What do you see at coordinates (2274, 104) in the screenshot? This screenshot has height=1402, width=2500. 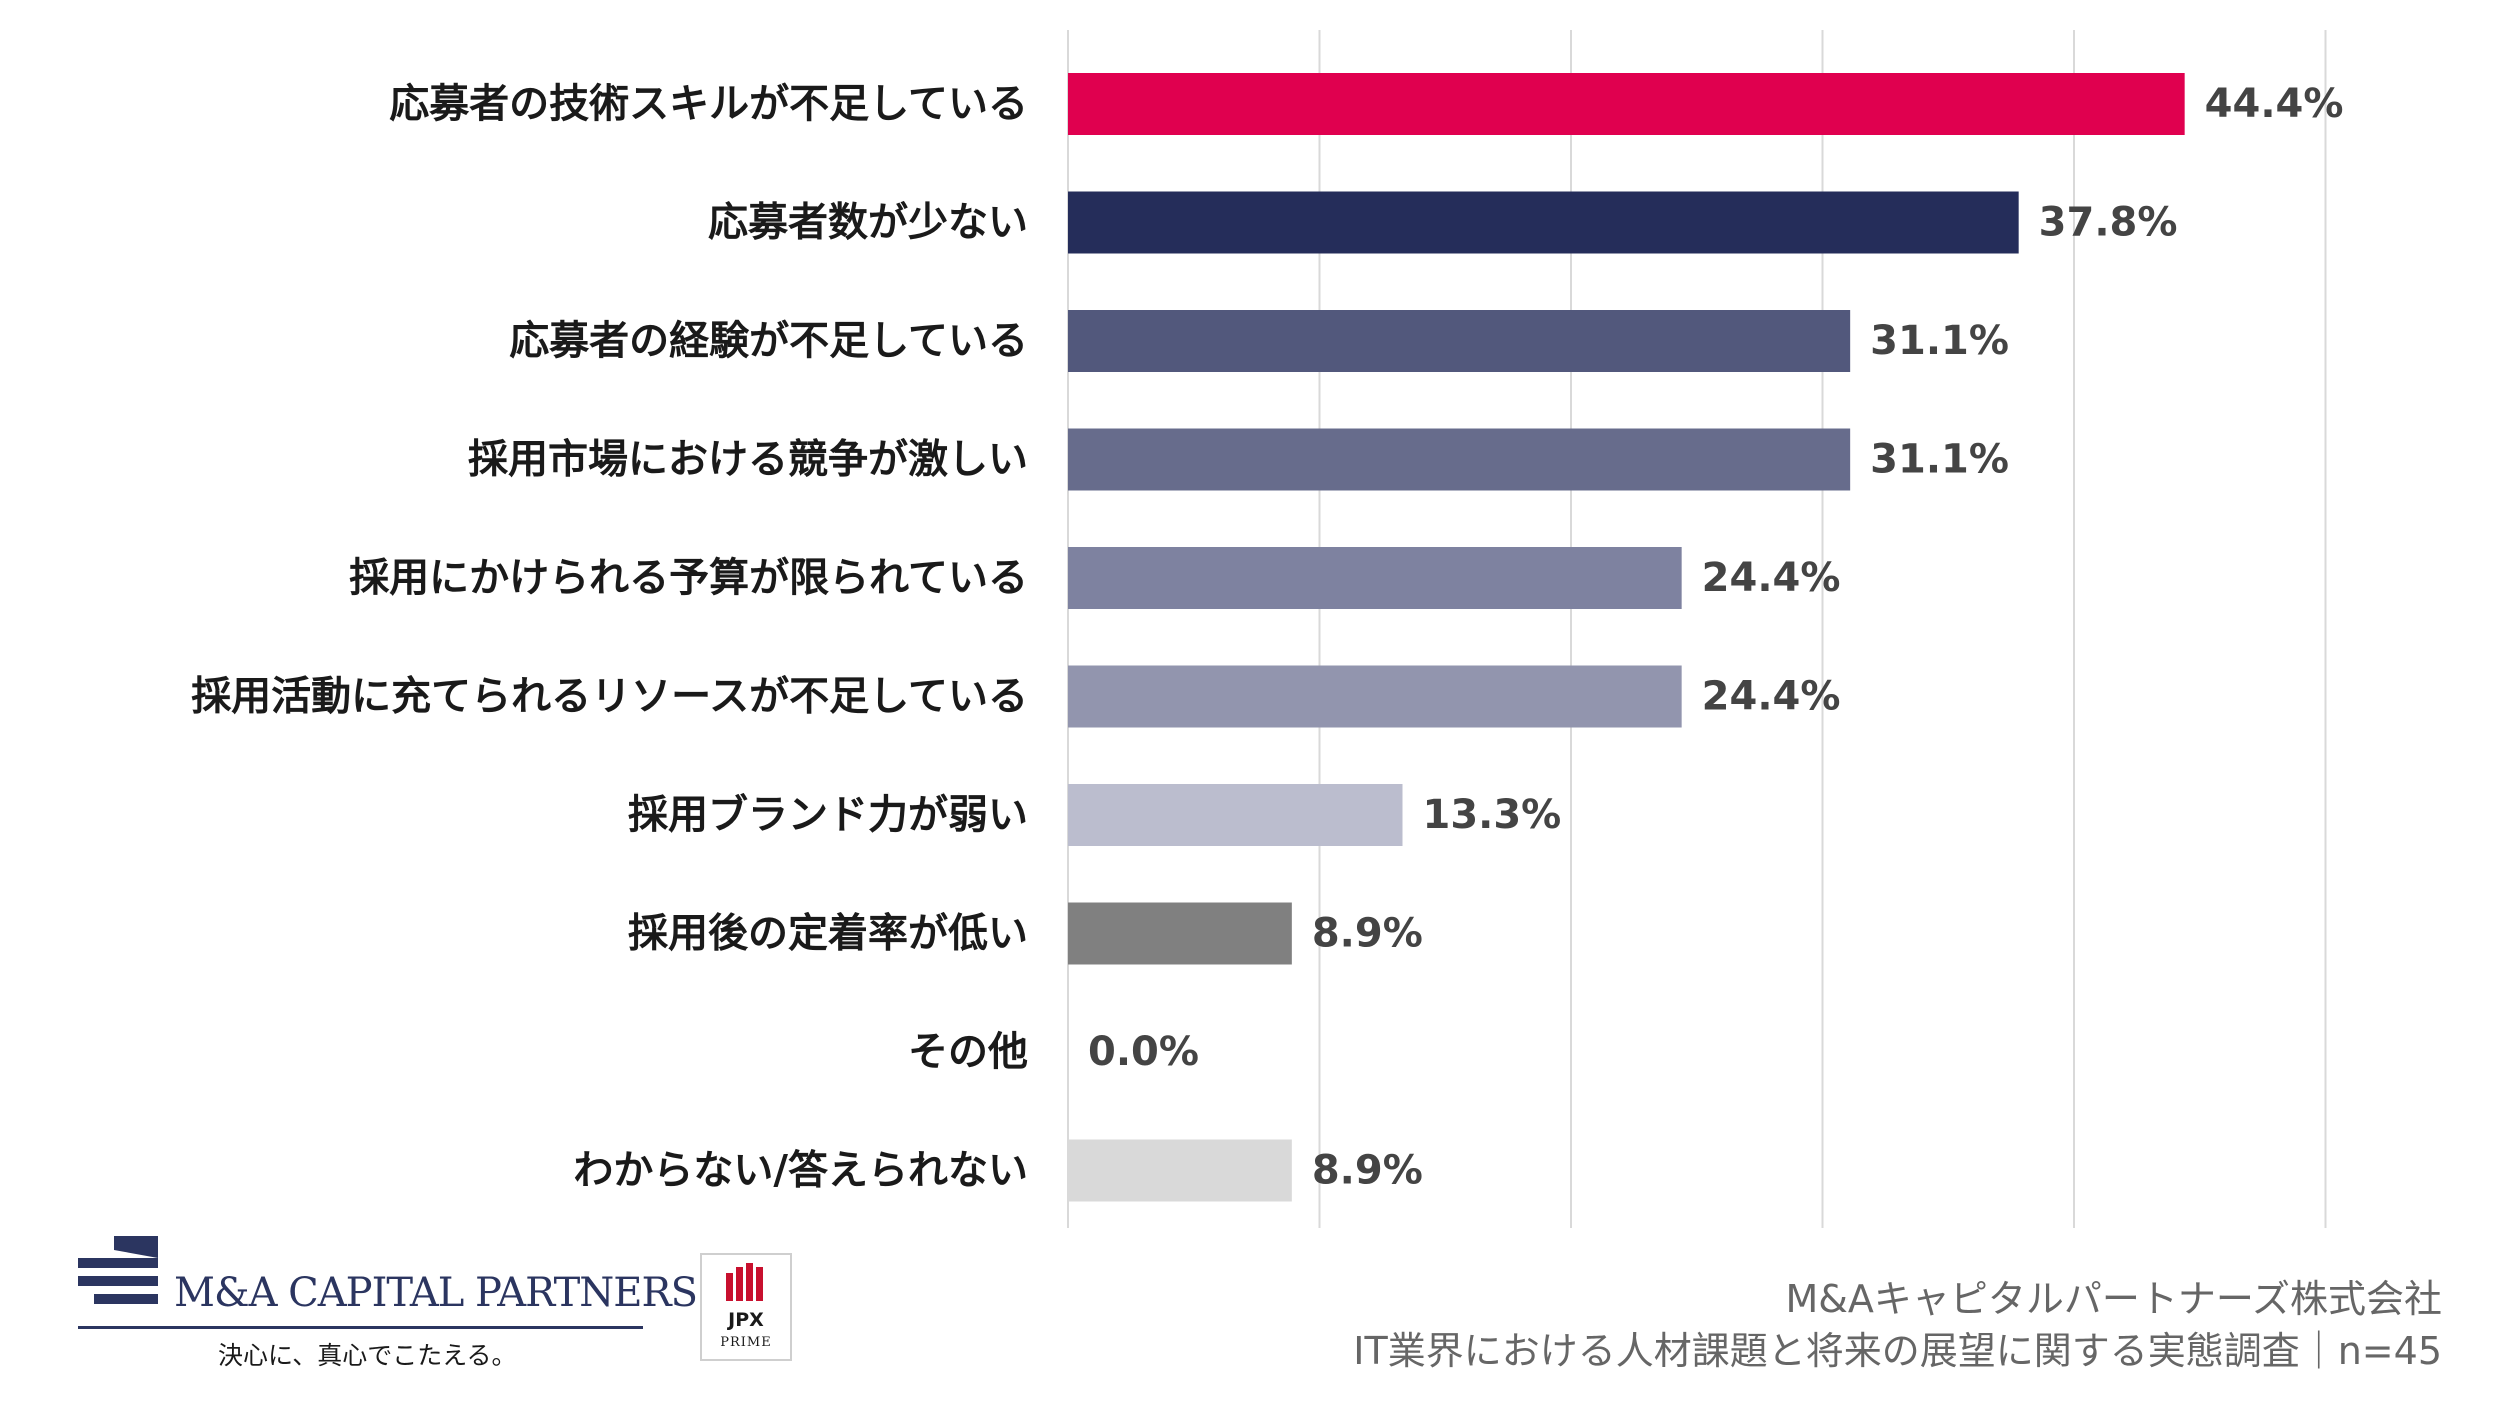 I see `value-label: 44.4%` at bounding box center [2274, 104].